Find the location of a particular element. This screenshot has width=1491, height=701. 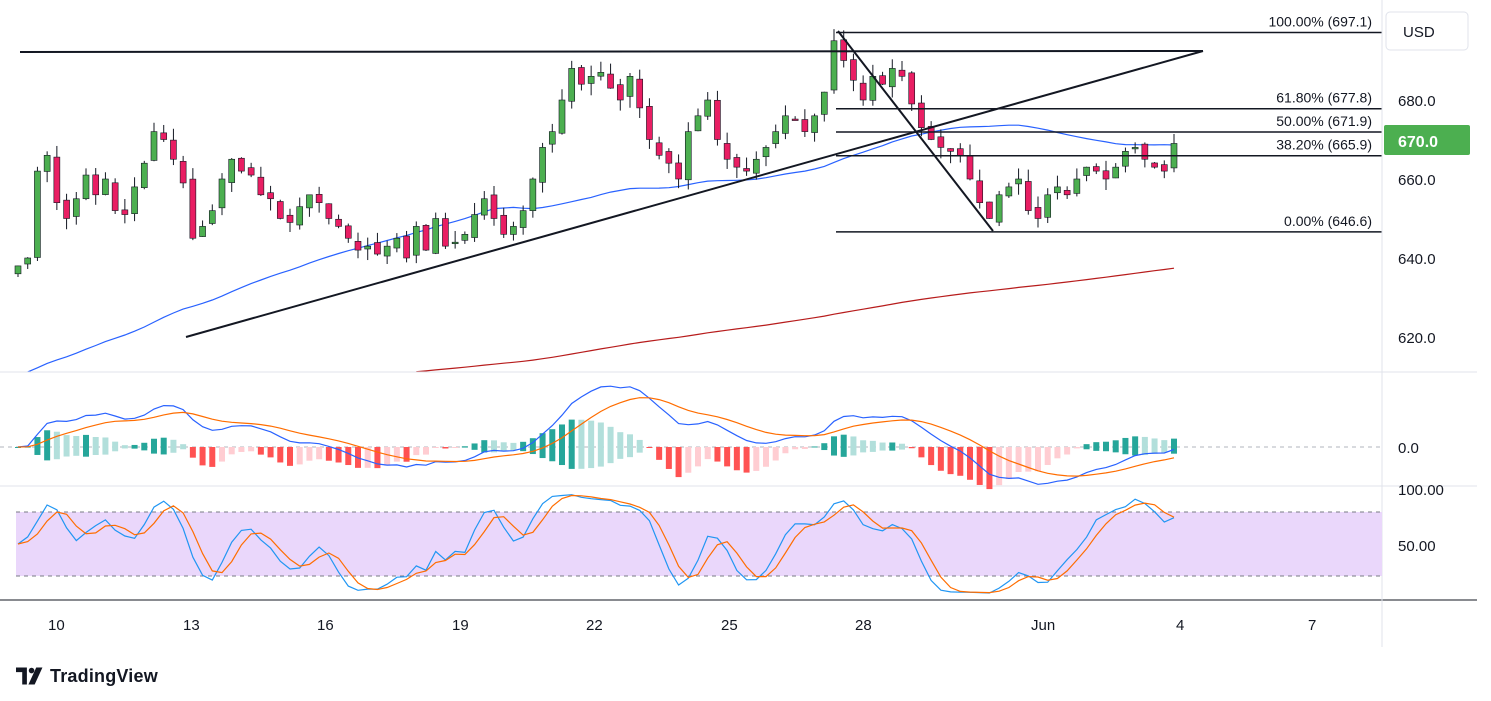

x-tick-label: 28 is located at coordinates (863, 625).